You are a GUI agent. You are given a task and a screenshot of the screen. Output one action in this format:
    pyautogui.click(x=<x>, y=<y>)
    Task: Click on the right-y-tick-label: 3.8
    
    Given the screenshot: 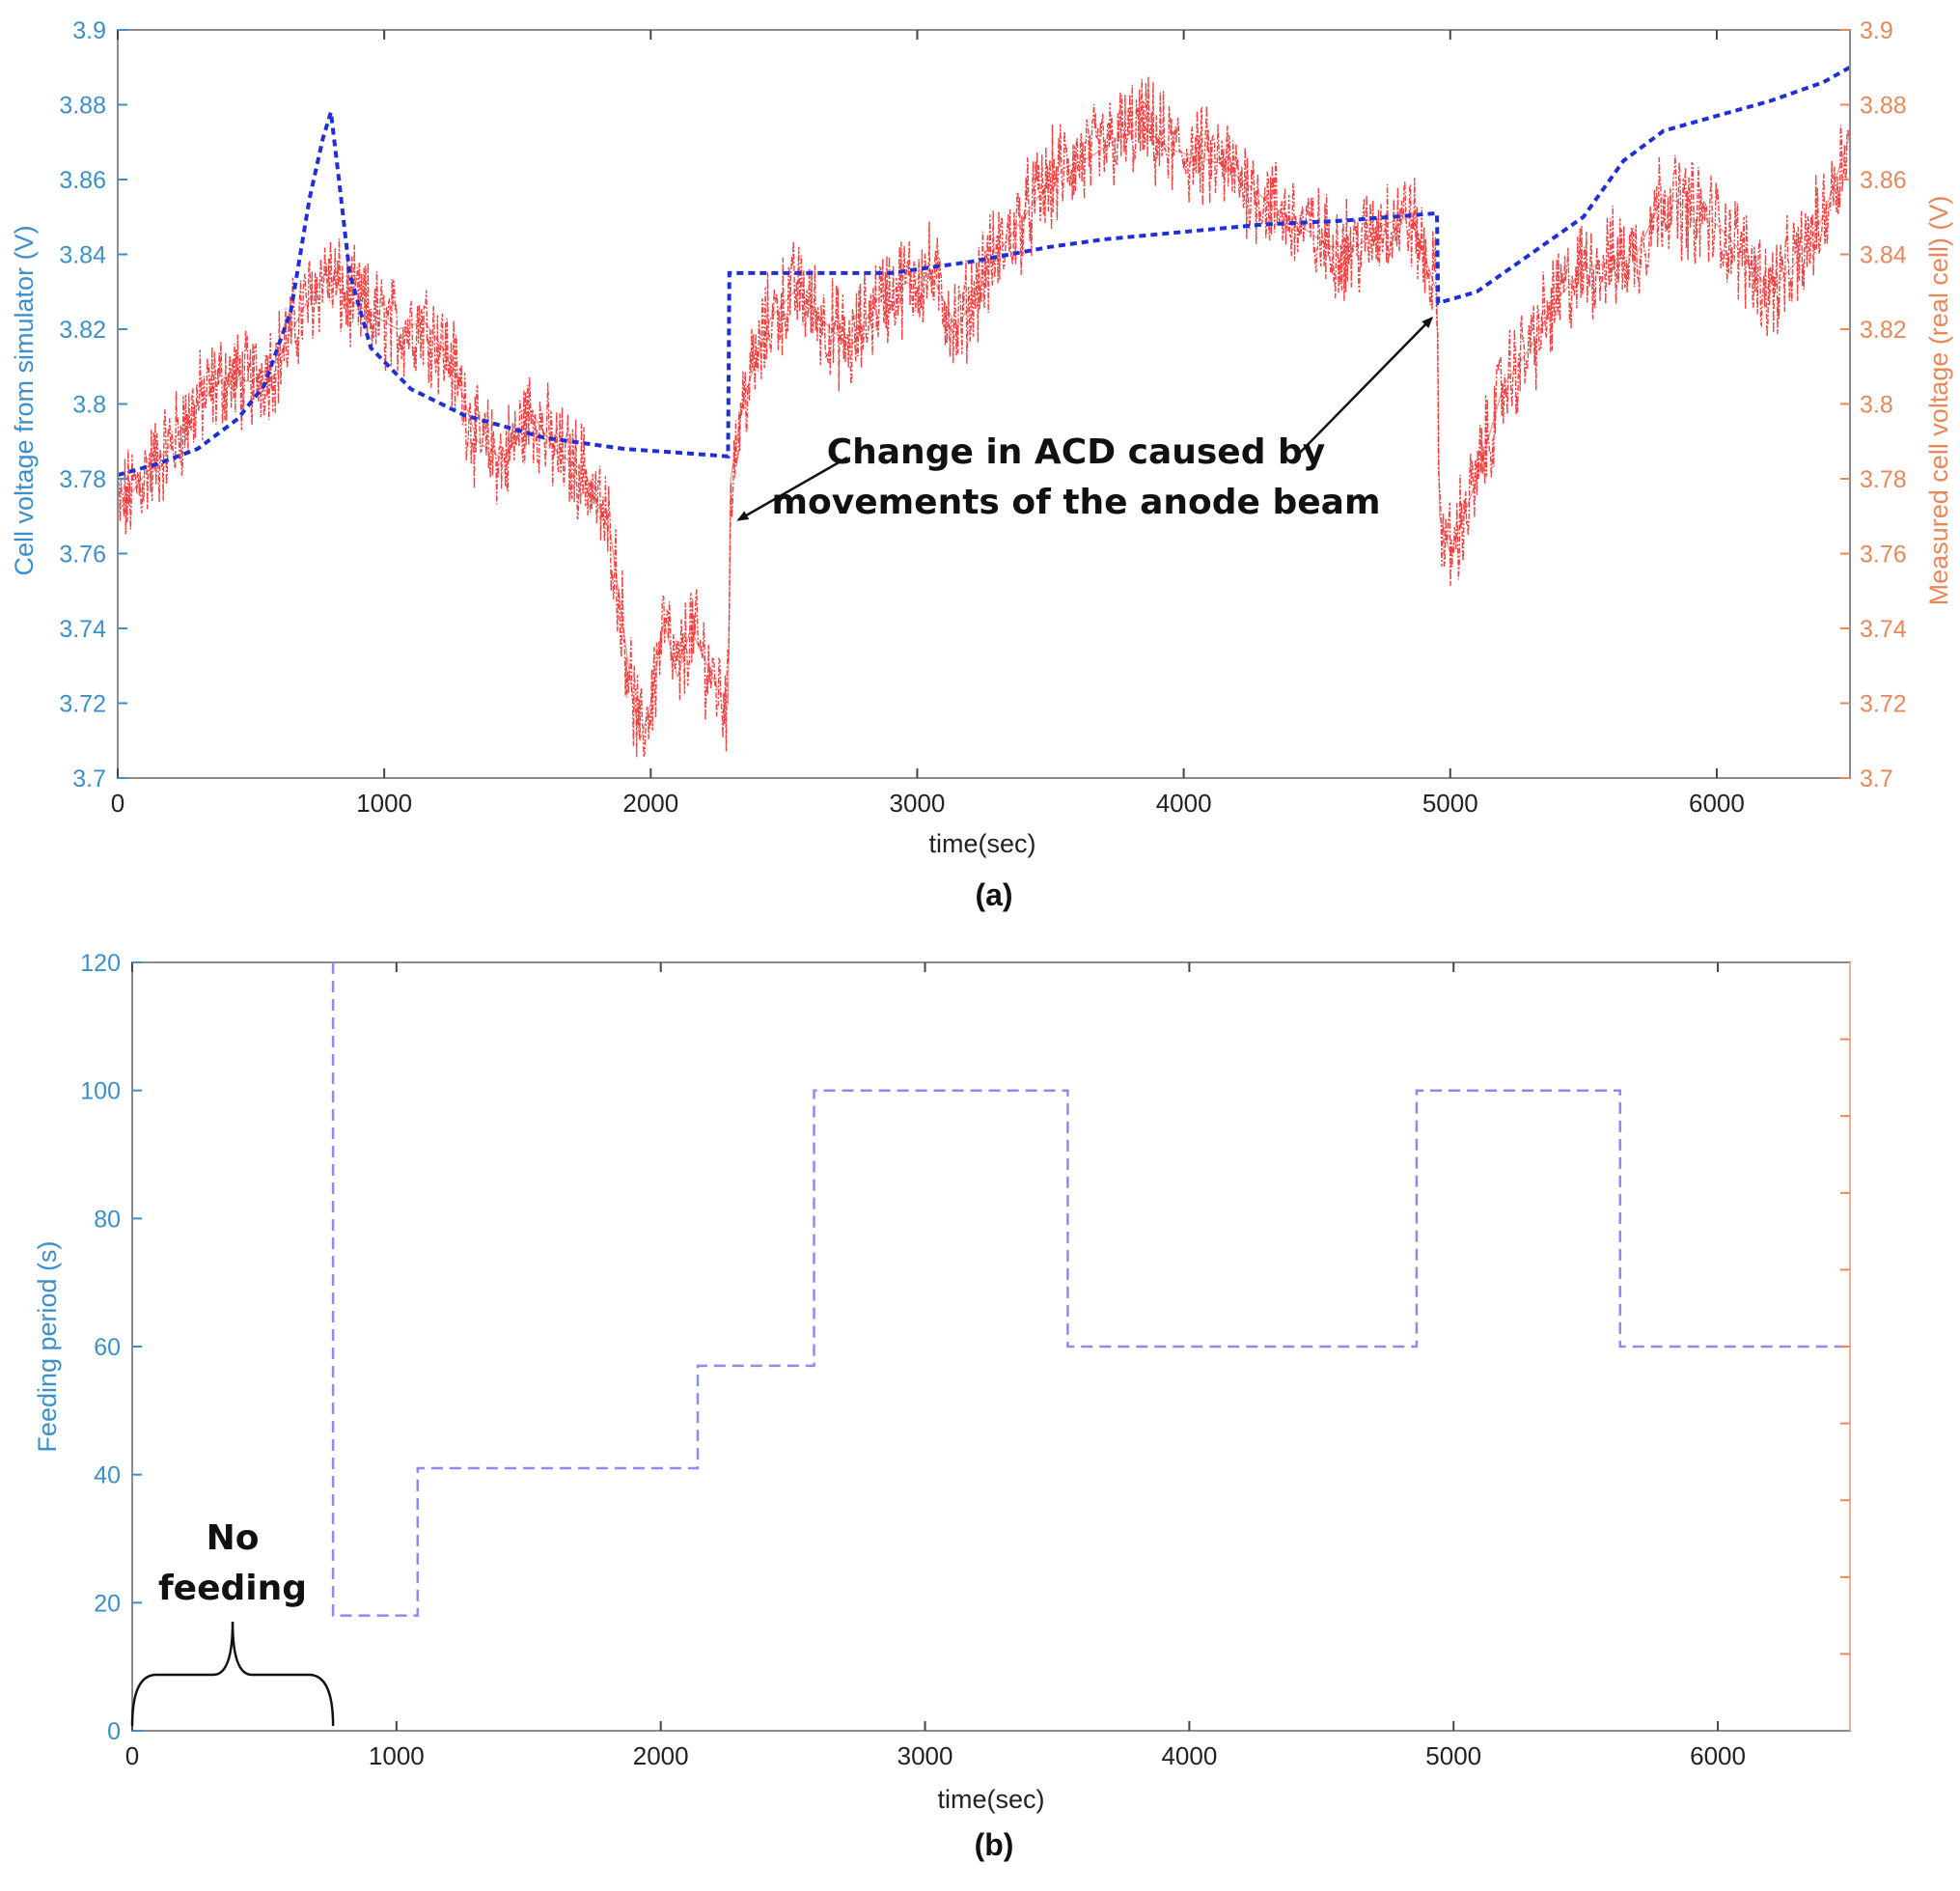 What is the action you would take?
    pyautogui.click(x=1876, y=405)
    